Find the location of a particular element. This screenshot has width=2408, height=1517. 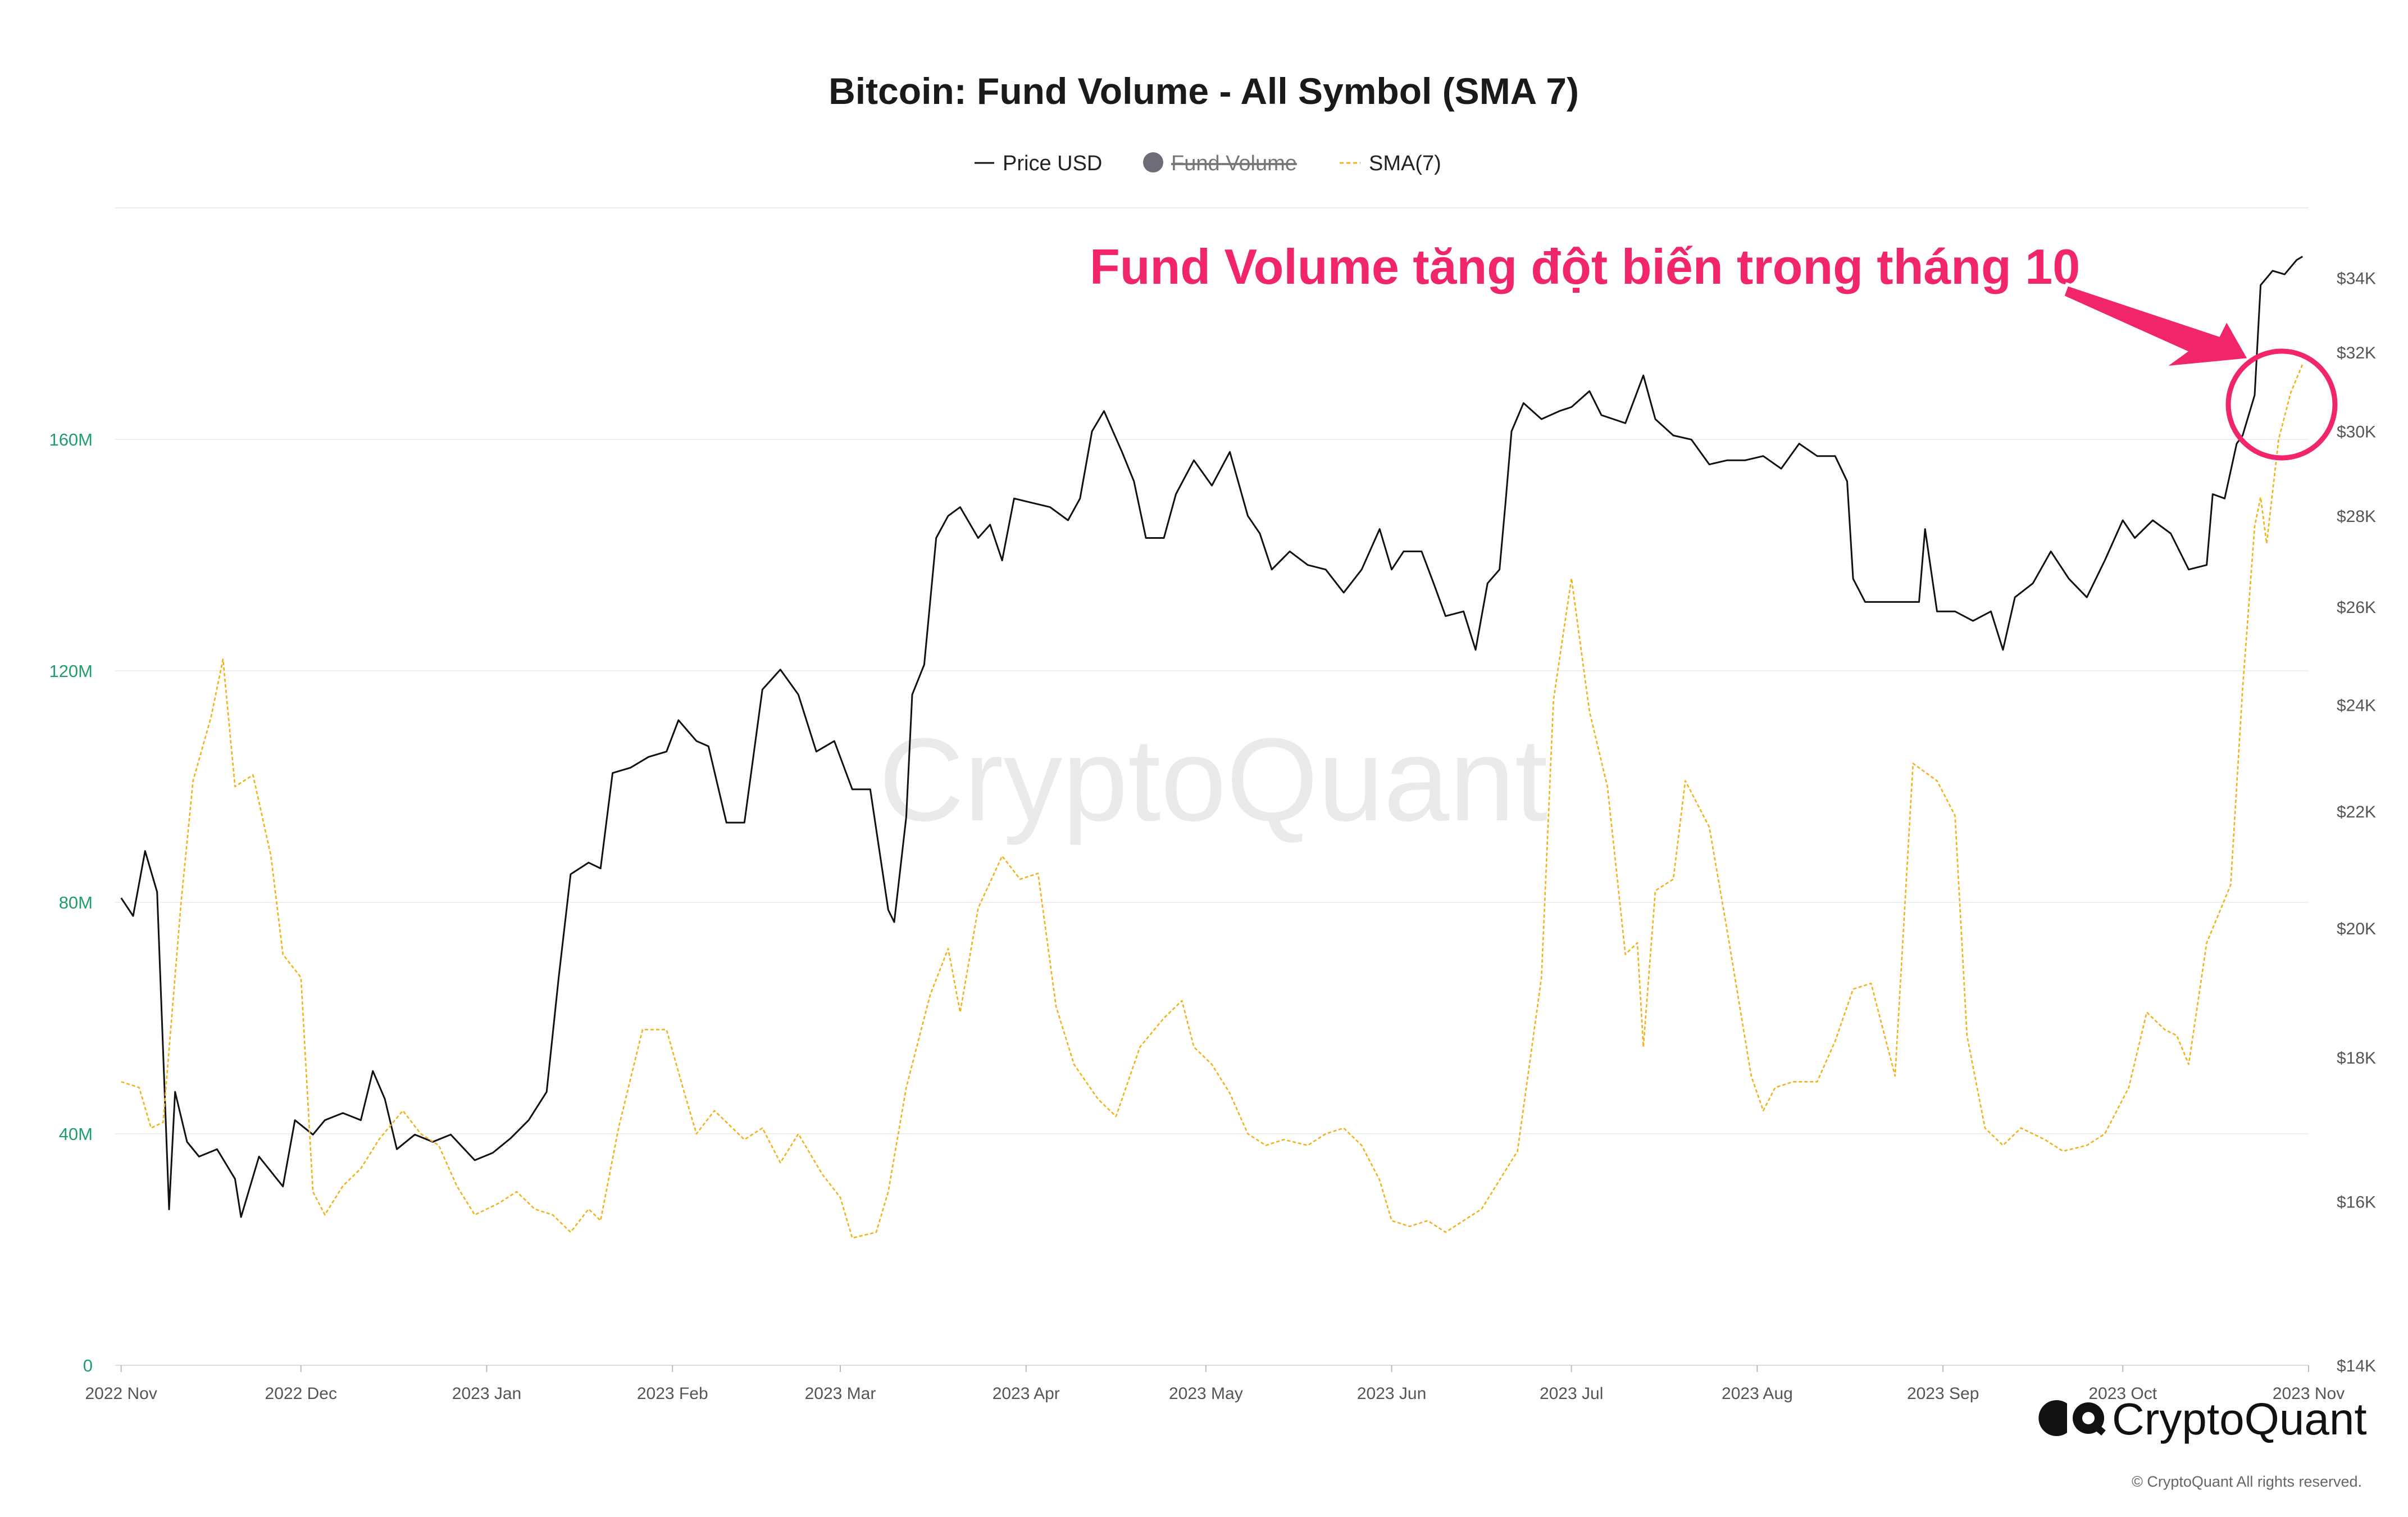

y-right-tick-label: $20K is located at coordinates (2356, 929).